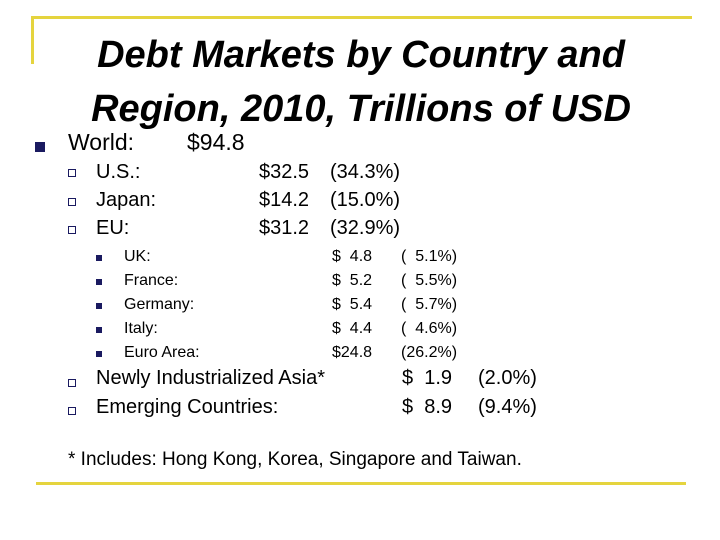  Describe the element at coordinates (113, 228) in the screenshot. I see `region-label: EU:` at that location.